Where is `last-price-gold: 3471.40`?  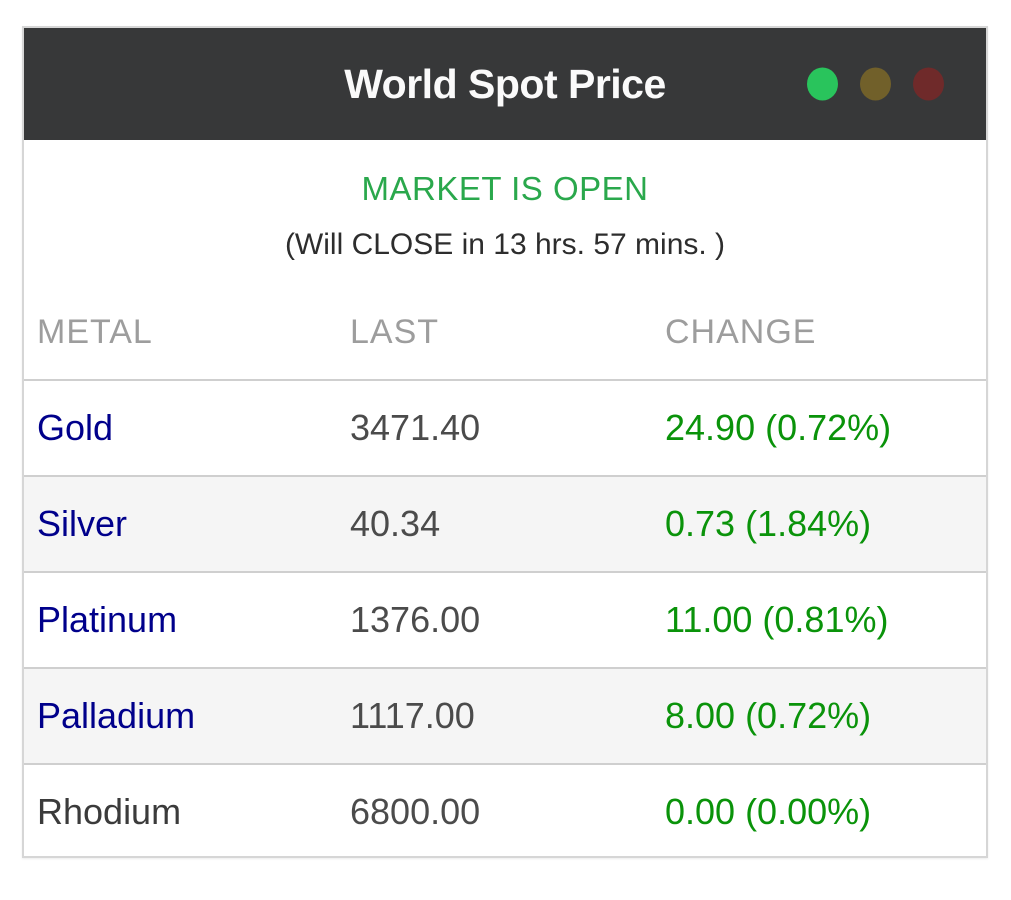 last-price-gold: 3471.40 is located at coordinates (415, 427).